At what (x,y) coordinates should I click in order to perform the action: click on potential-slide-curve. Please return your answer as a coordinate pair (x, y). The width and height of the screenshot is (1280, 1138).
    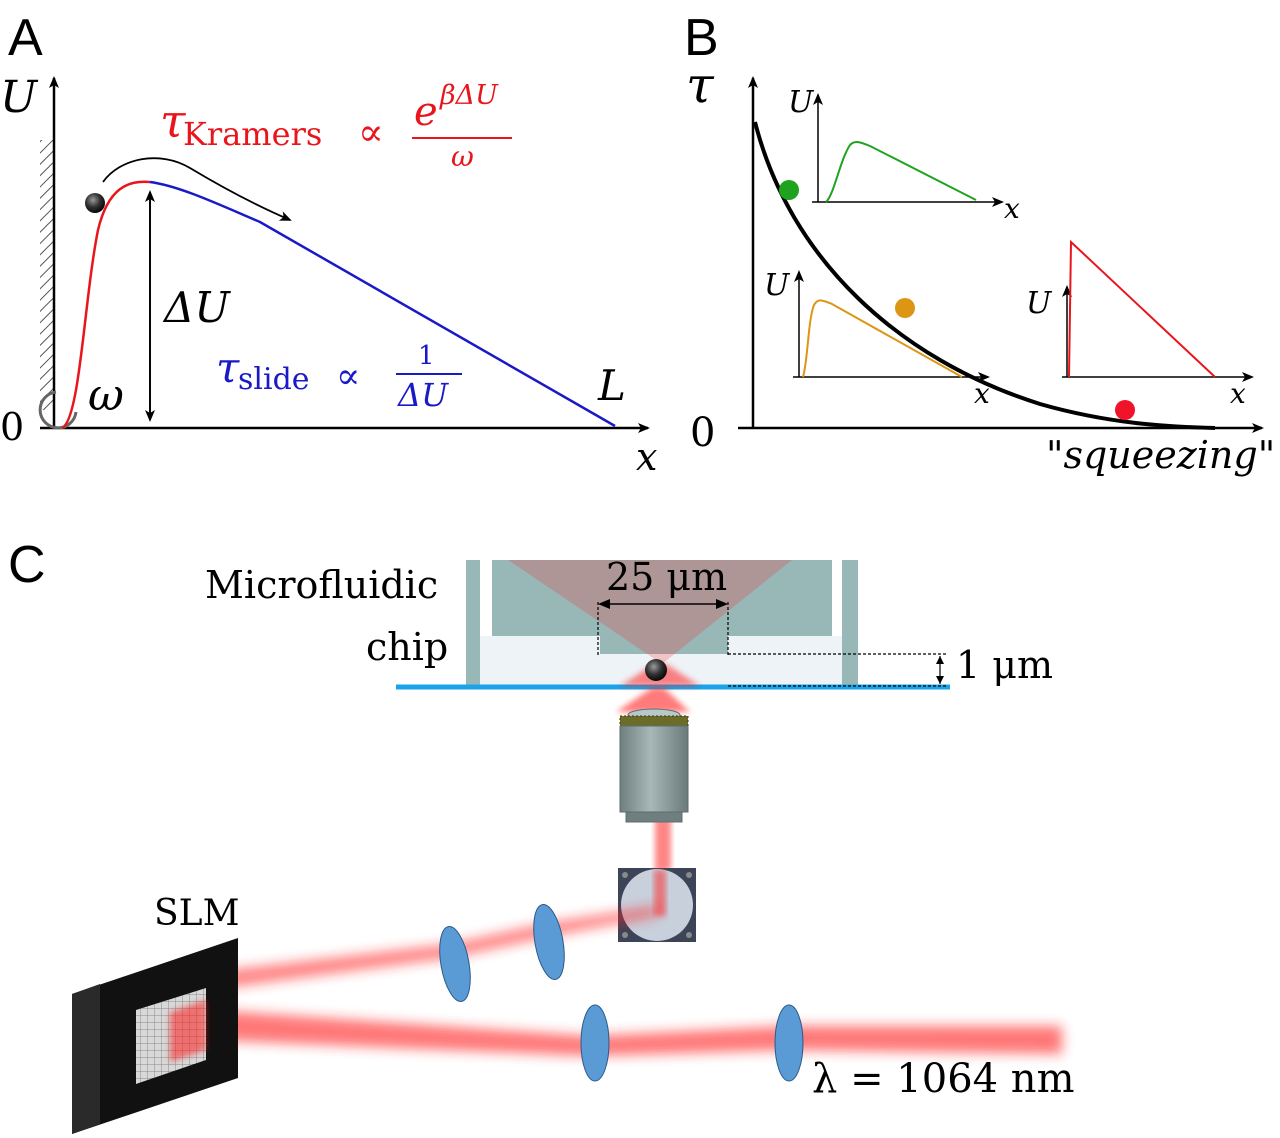
    Looking at the image, I should click on (382, 304).